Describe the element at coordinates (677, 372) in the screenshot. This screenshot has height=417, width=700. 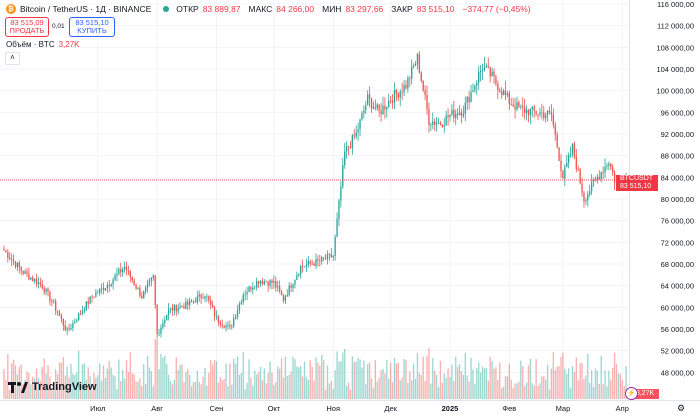
I see `price-tick-label: 48 000,00` at that location.